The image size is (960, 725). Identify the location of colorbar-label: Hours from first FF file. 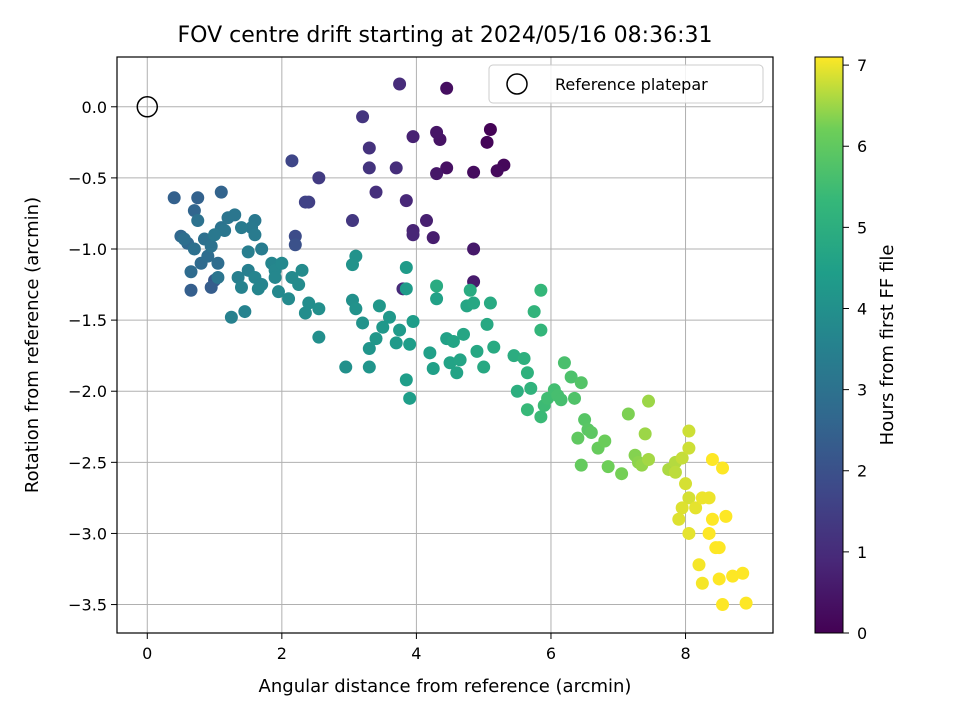
(887, 345).